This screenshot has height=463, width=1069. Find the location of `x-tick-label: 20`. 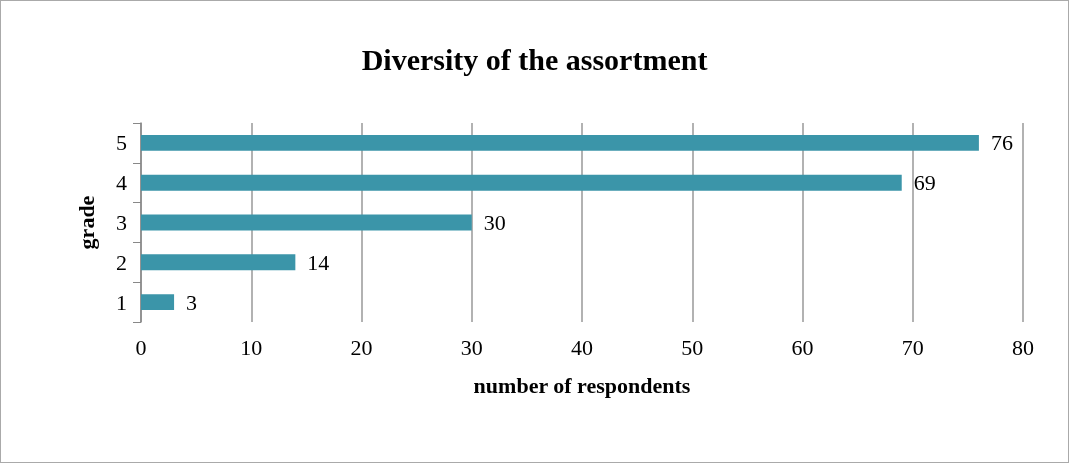

x-tick-label: 20 is located at coordinates (361, 347).